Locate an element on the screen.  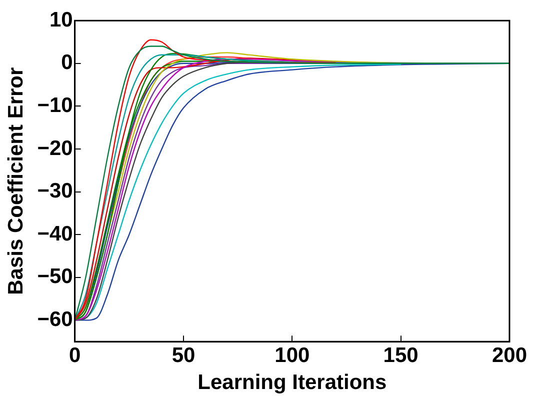
y-tick-label: 0 is located at coordinates (67, 62).